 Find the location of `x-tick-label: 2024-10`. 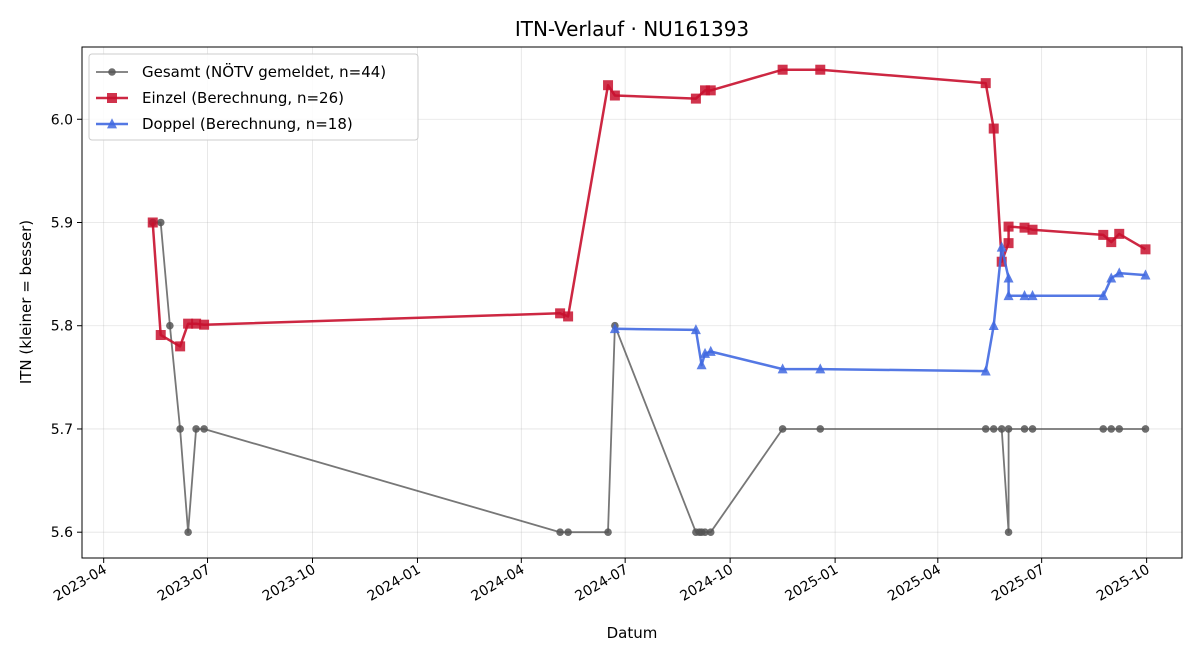

x-tick-label: 2024-10 is located at coordinates (706, 583).